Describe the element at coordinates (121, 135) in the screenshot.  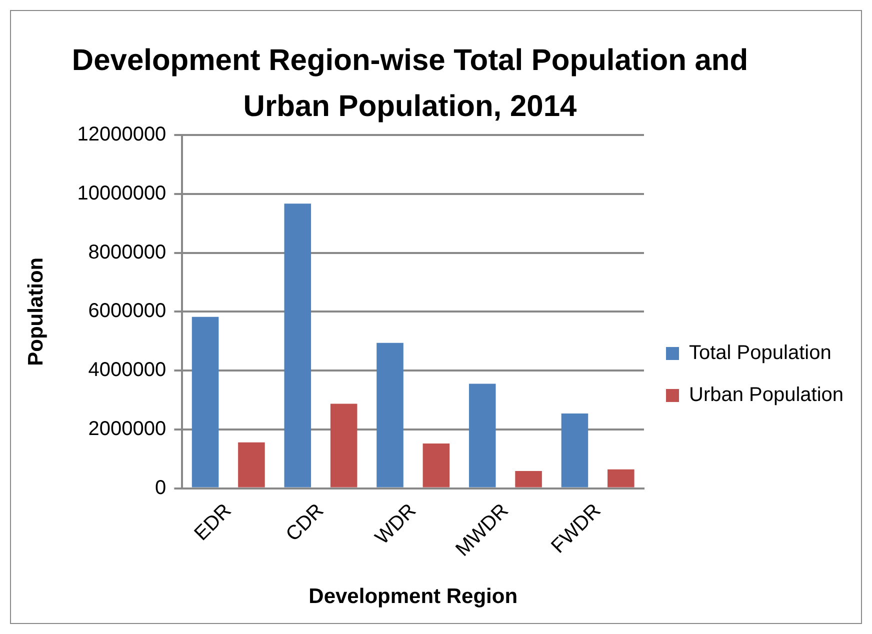
I see `y-tick-label: 12000000` at that location.